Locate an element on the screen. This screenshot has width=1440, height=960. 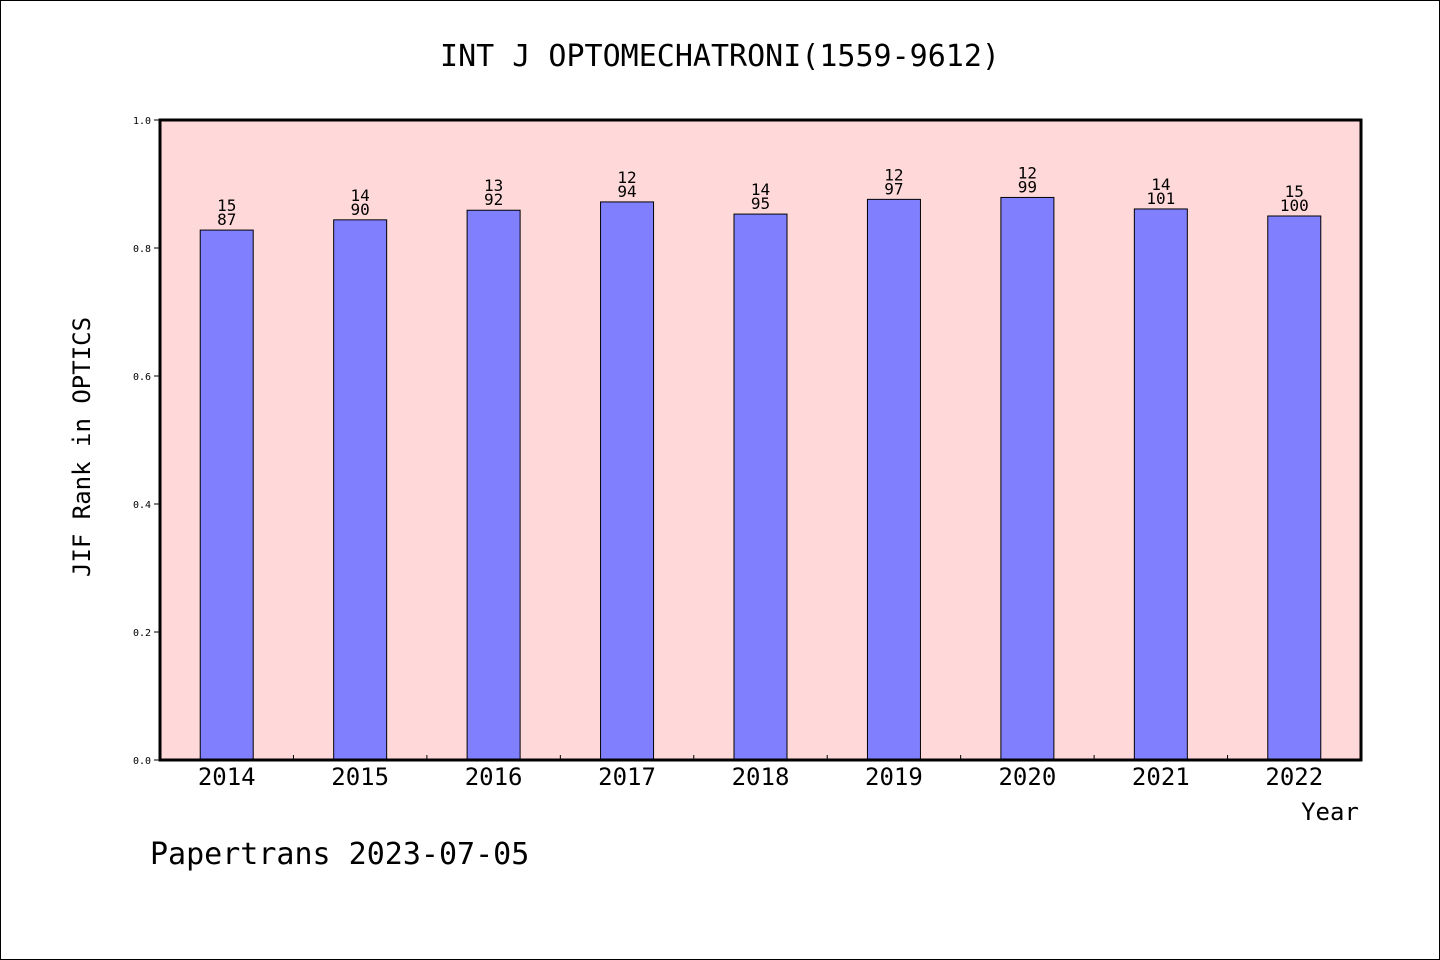
x-tick-label: 2021 is located at coordinates (1161, 777).